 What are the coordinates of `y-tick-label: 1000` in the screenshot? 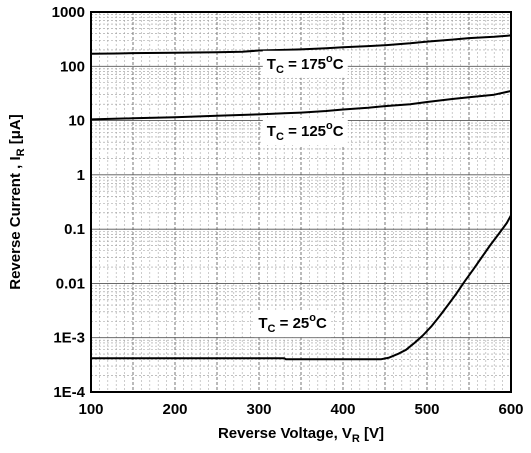 It's located at (68, 12).